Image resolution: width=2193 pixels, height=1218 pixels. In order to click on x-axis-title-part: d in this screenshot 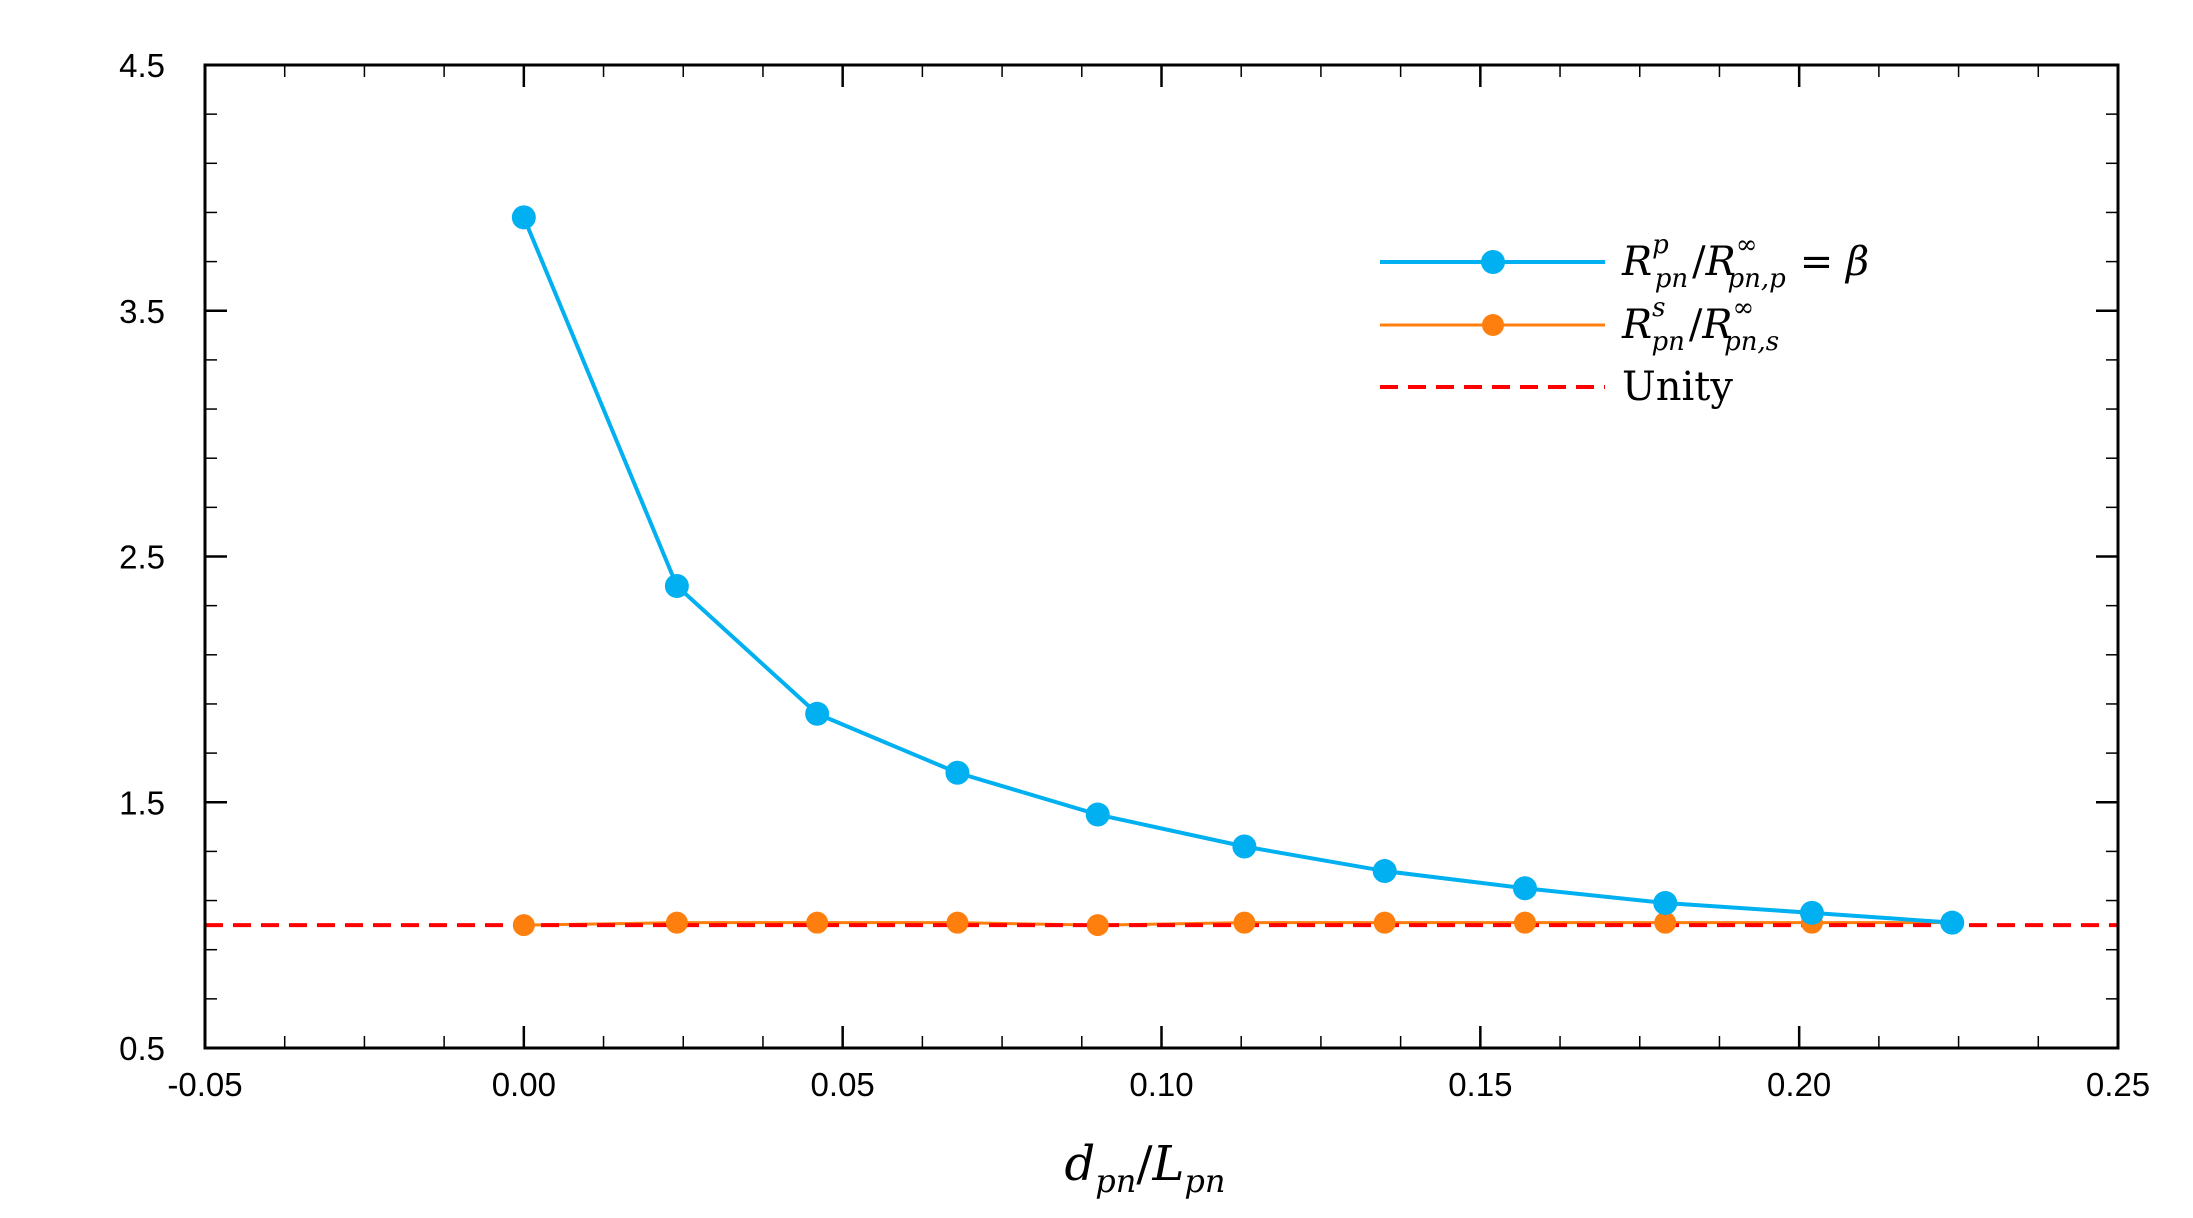, I will do `click(1080, 1164)`.